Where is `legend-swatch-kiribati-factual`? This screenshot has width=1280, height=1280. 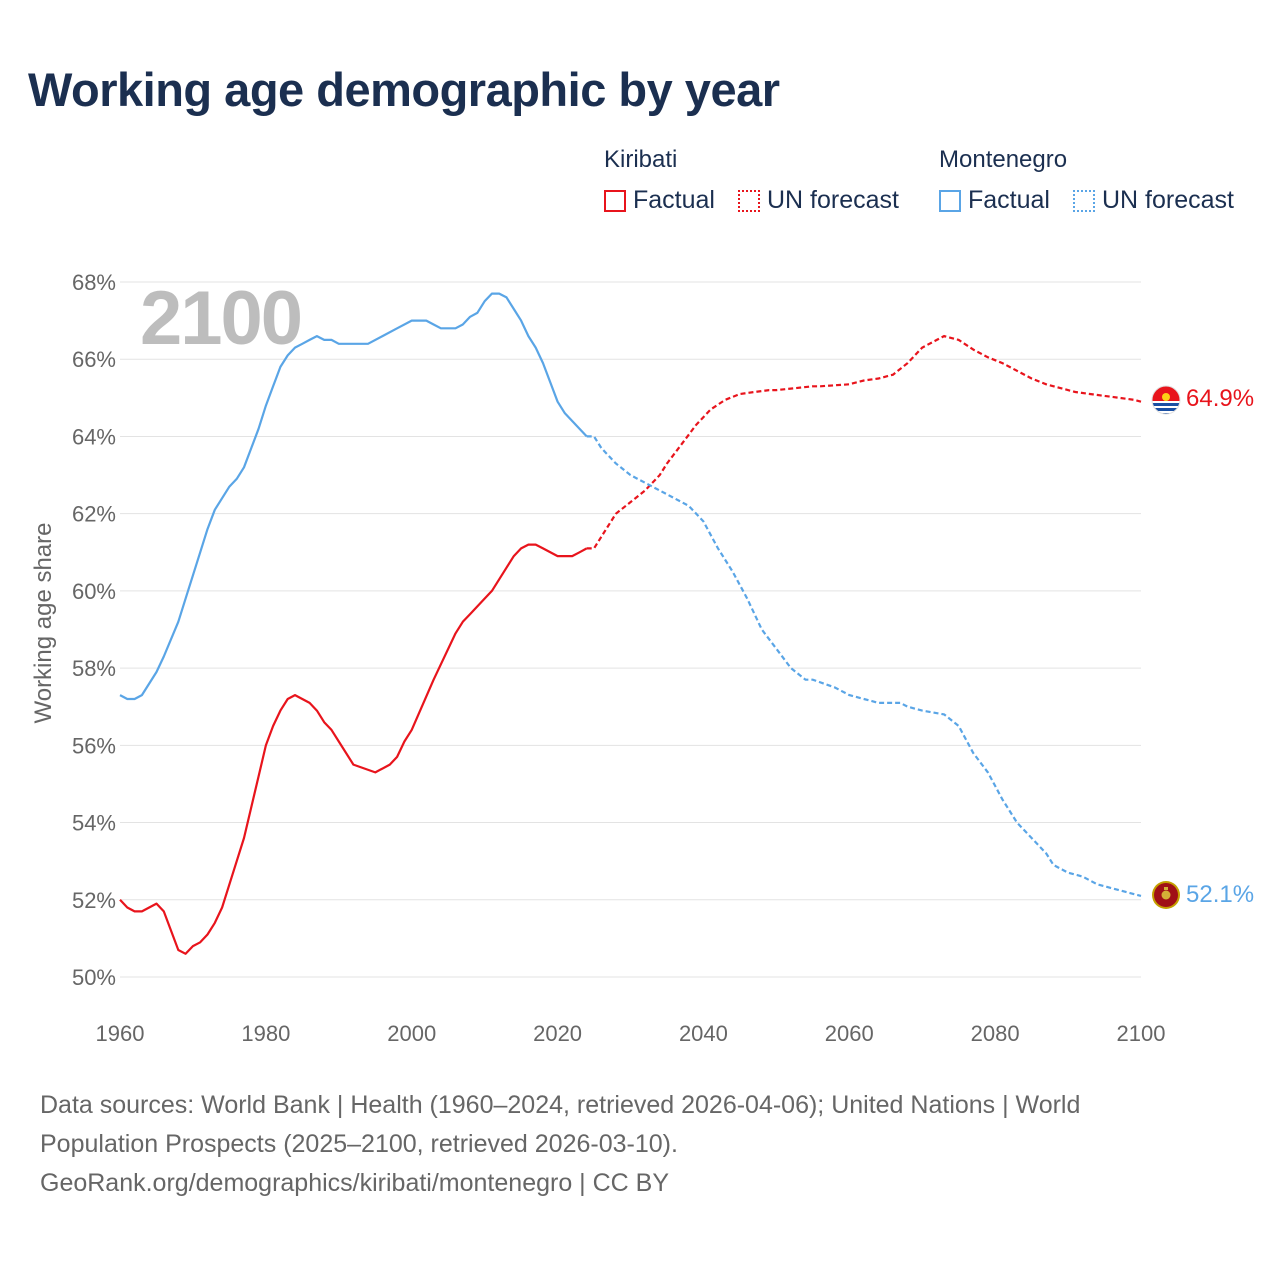
legend-swatch-kiribati-factual is located at coordinates (615, 200).